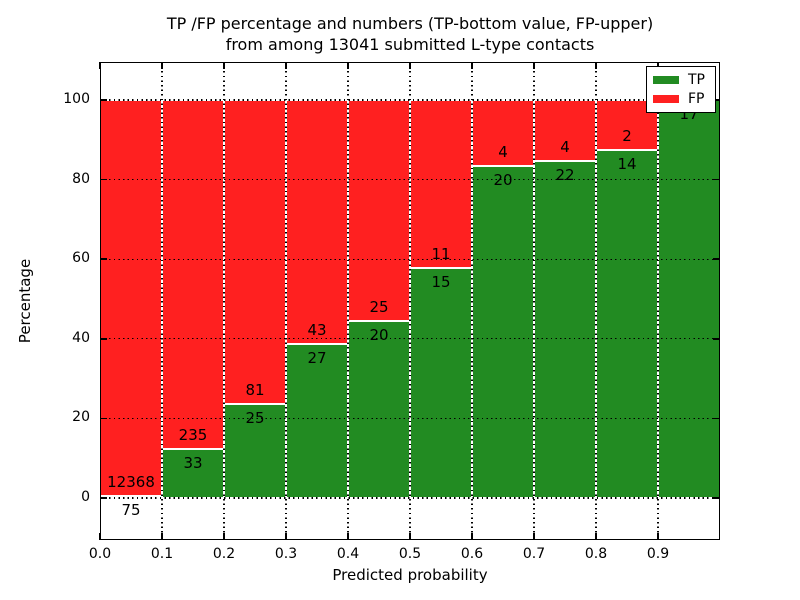 This screenshot has width=800, height=600. Describe the element at coordinates (534, 554) in the screenshot. I see `x-tick-label-7: 0.7` at that location.